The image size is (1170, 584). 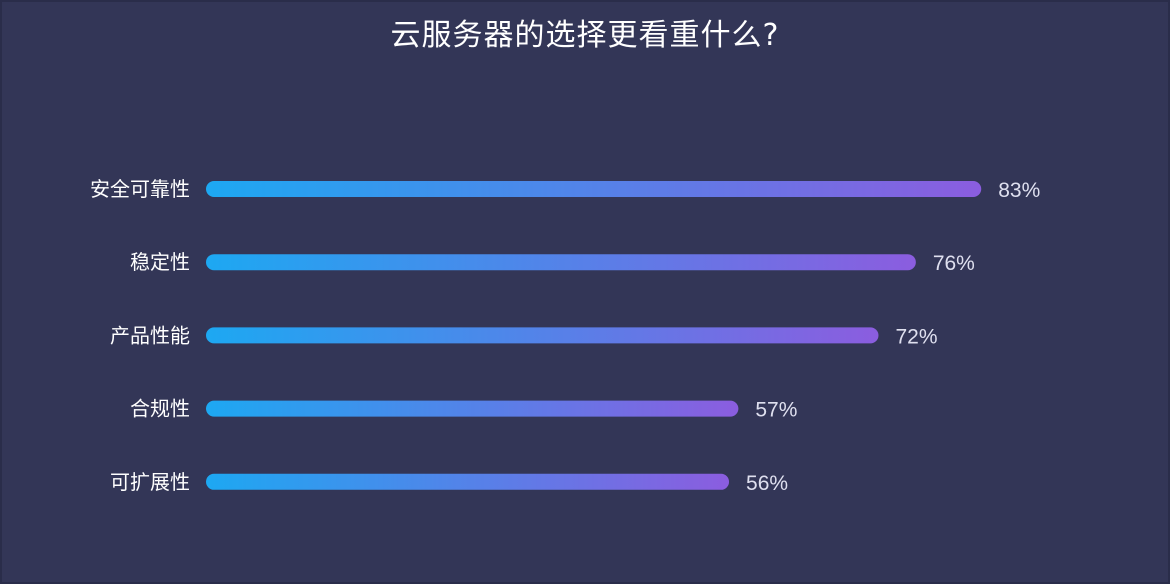 I want to click on value-label: 83%, so click(x=1019, y=190).